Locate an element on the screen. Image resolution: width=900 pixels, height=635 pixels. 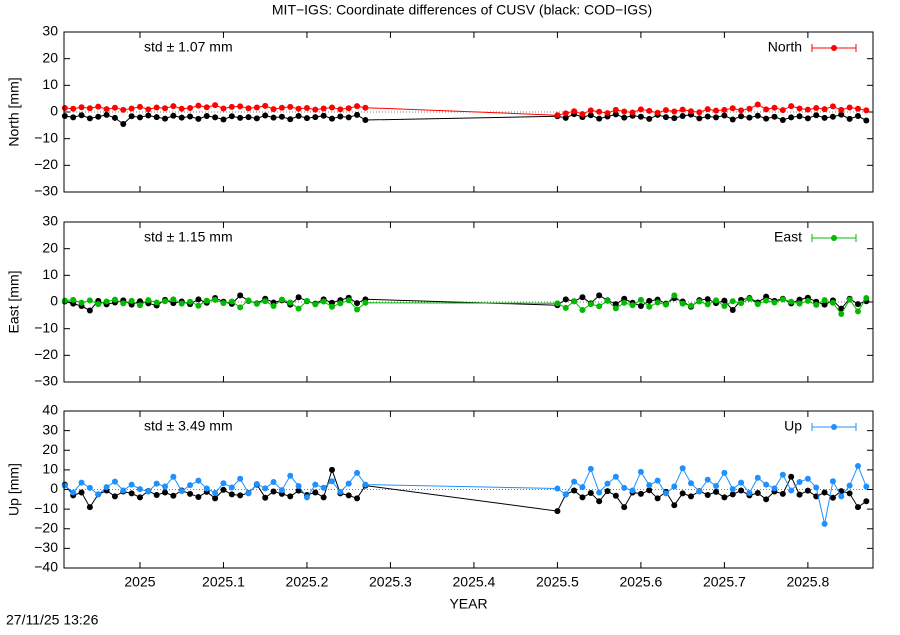
legend-label: North is located at coordinates (785, 47).